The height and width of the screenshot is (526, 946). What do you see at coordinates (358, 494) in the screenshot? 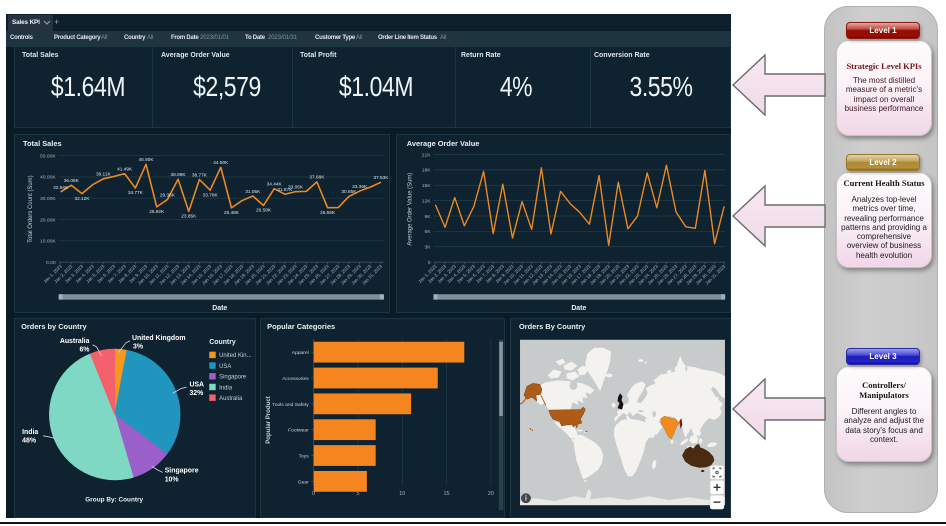
I see `svg-text: 5` at bounding box center [358, 494].